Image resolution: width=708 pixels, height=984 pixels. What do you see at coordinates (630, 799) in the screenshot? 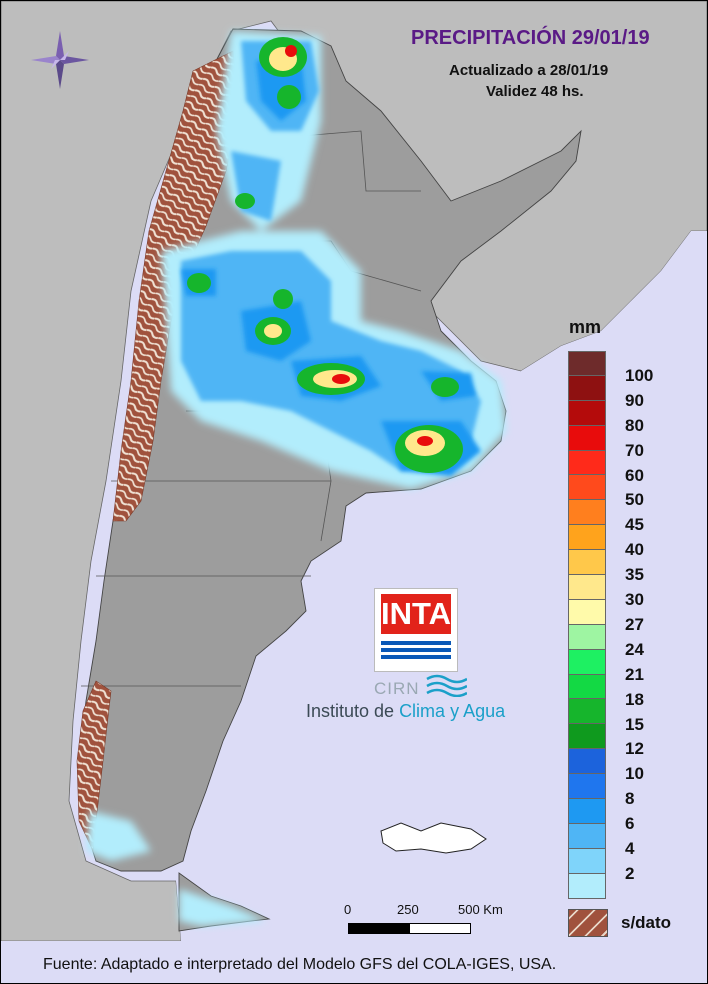
I see `legend-value: 8` at bounding box center [630, 799].